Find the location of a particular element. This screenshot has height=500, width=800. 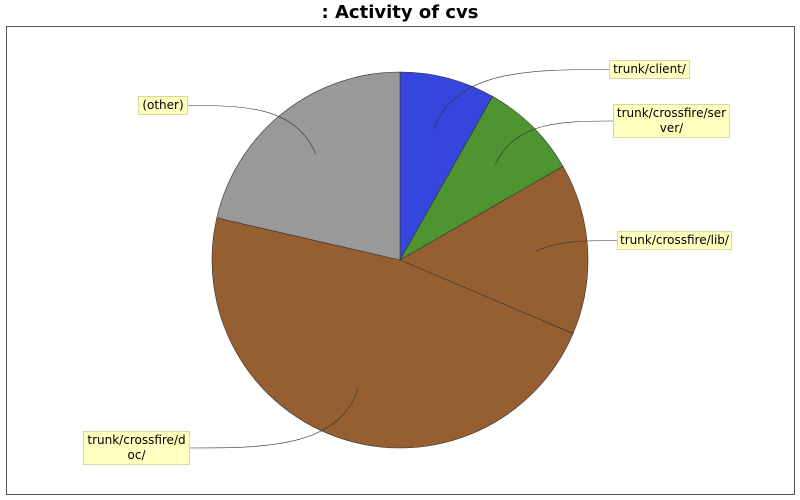

slice-label: (other) is located at coordinates (163, 105).